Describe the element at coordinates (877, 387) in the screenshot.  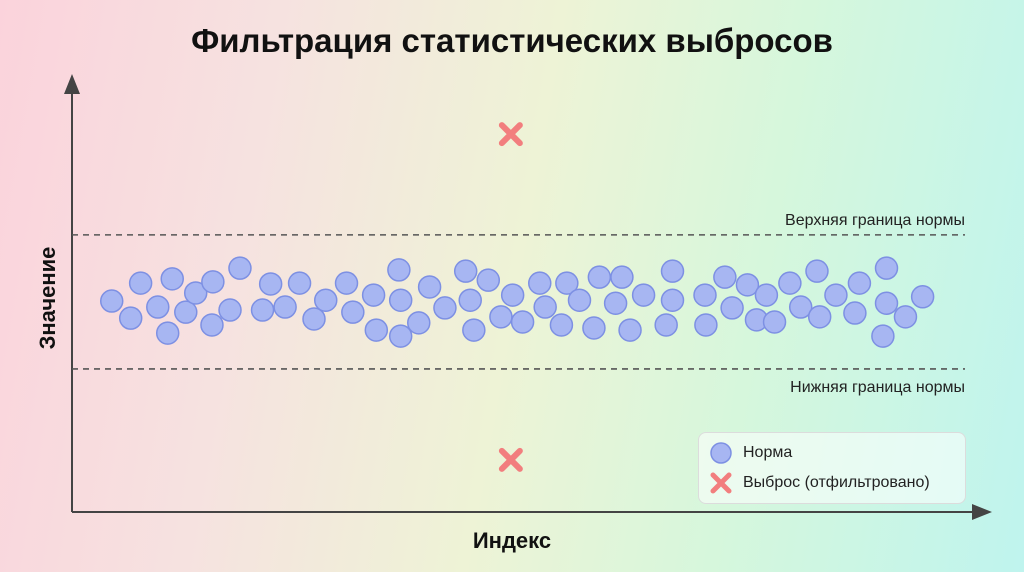
I see `lower-bound-label: Нижняя граница нормы` at that location.